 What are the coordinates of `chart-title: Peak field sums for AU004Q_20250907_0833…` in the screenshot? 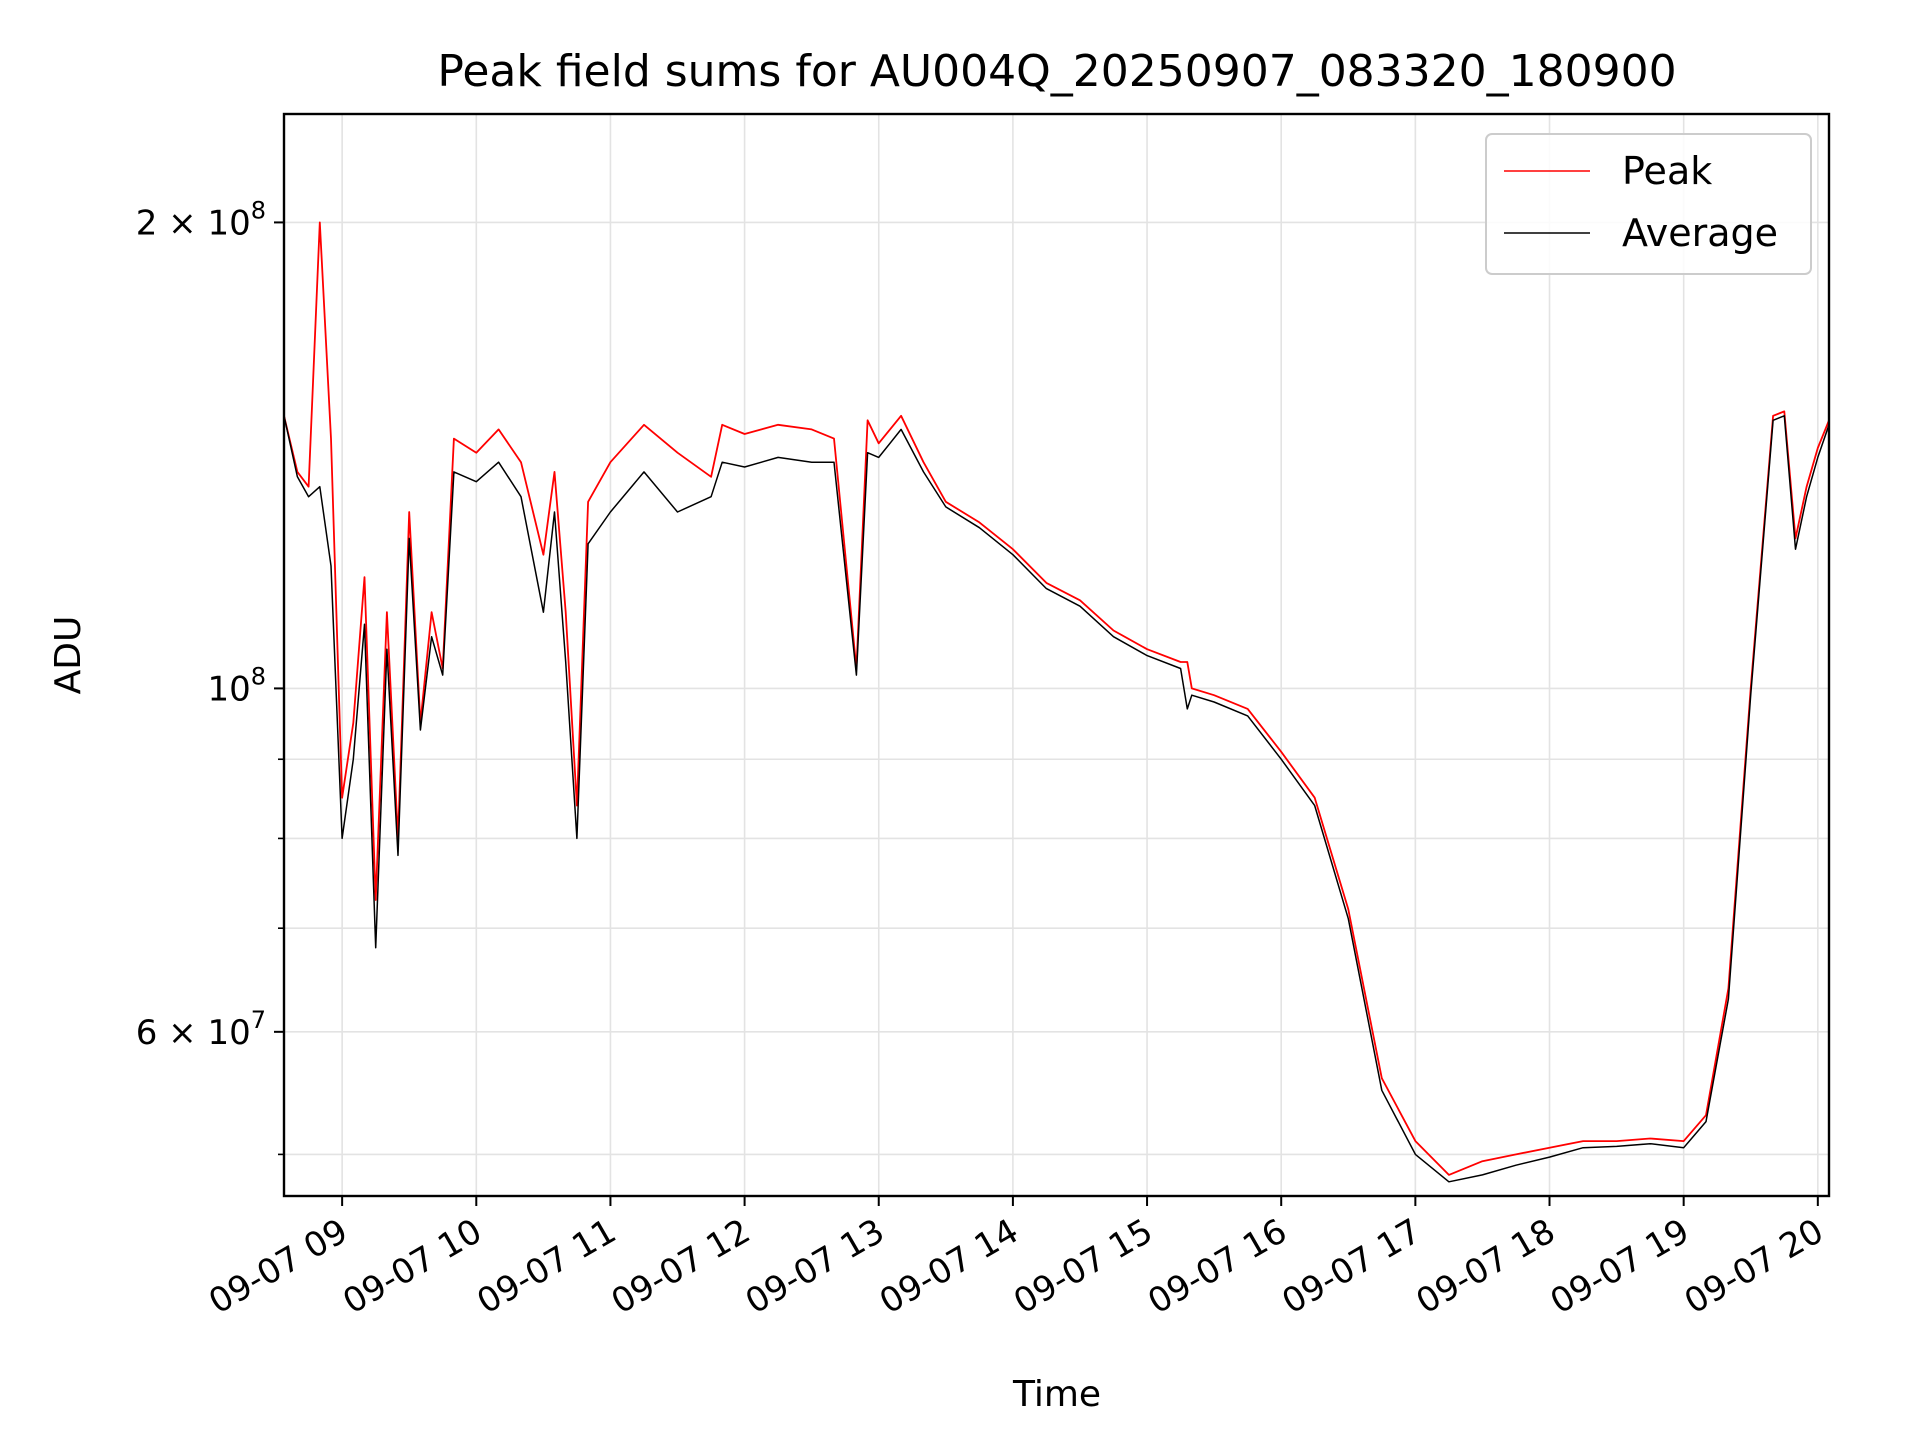 It's located at (1056, 71).